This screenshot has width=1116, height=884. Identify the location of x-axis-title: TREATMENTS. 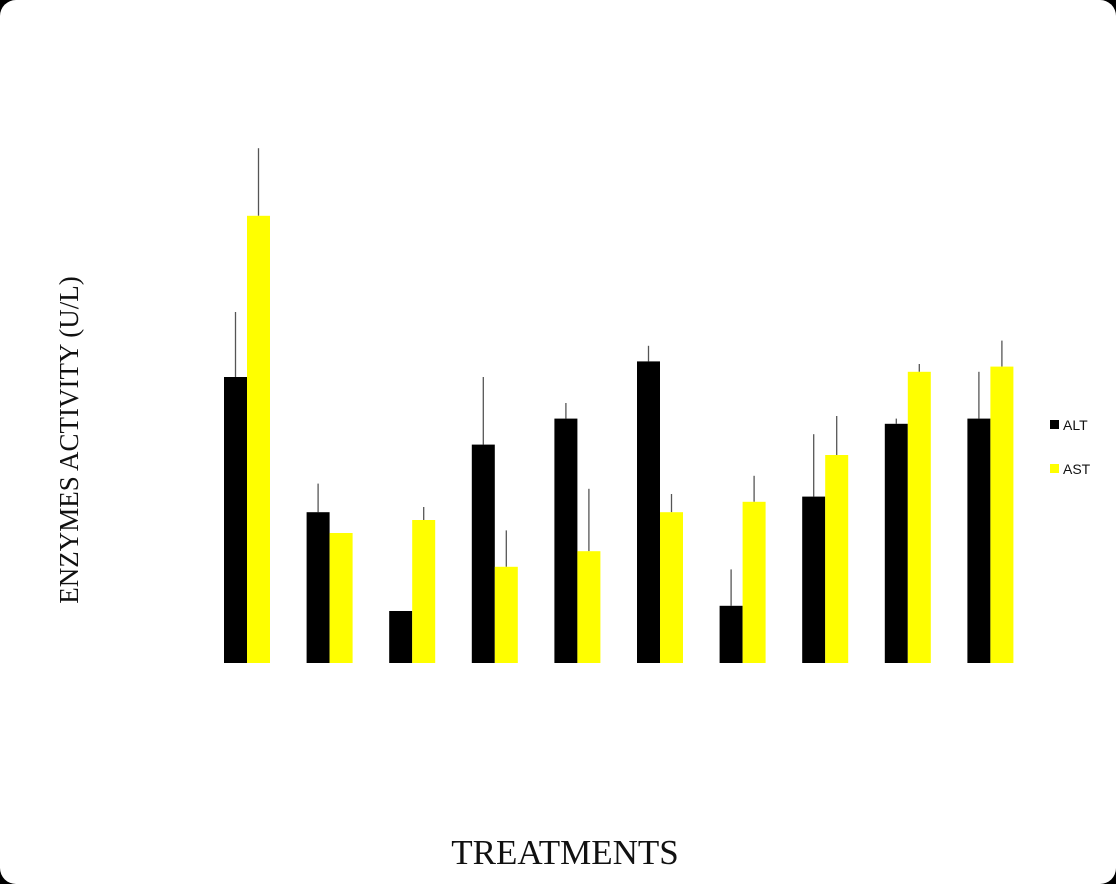
(565, 852).